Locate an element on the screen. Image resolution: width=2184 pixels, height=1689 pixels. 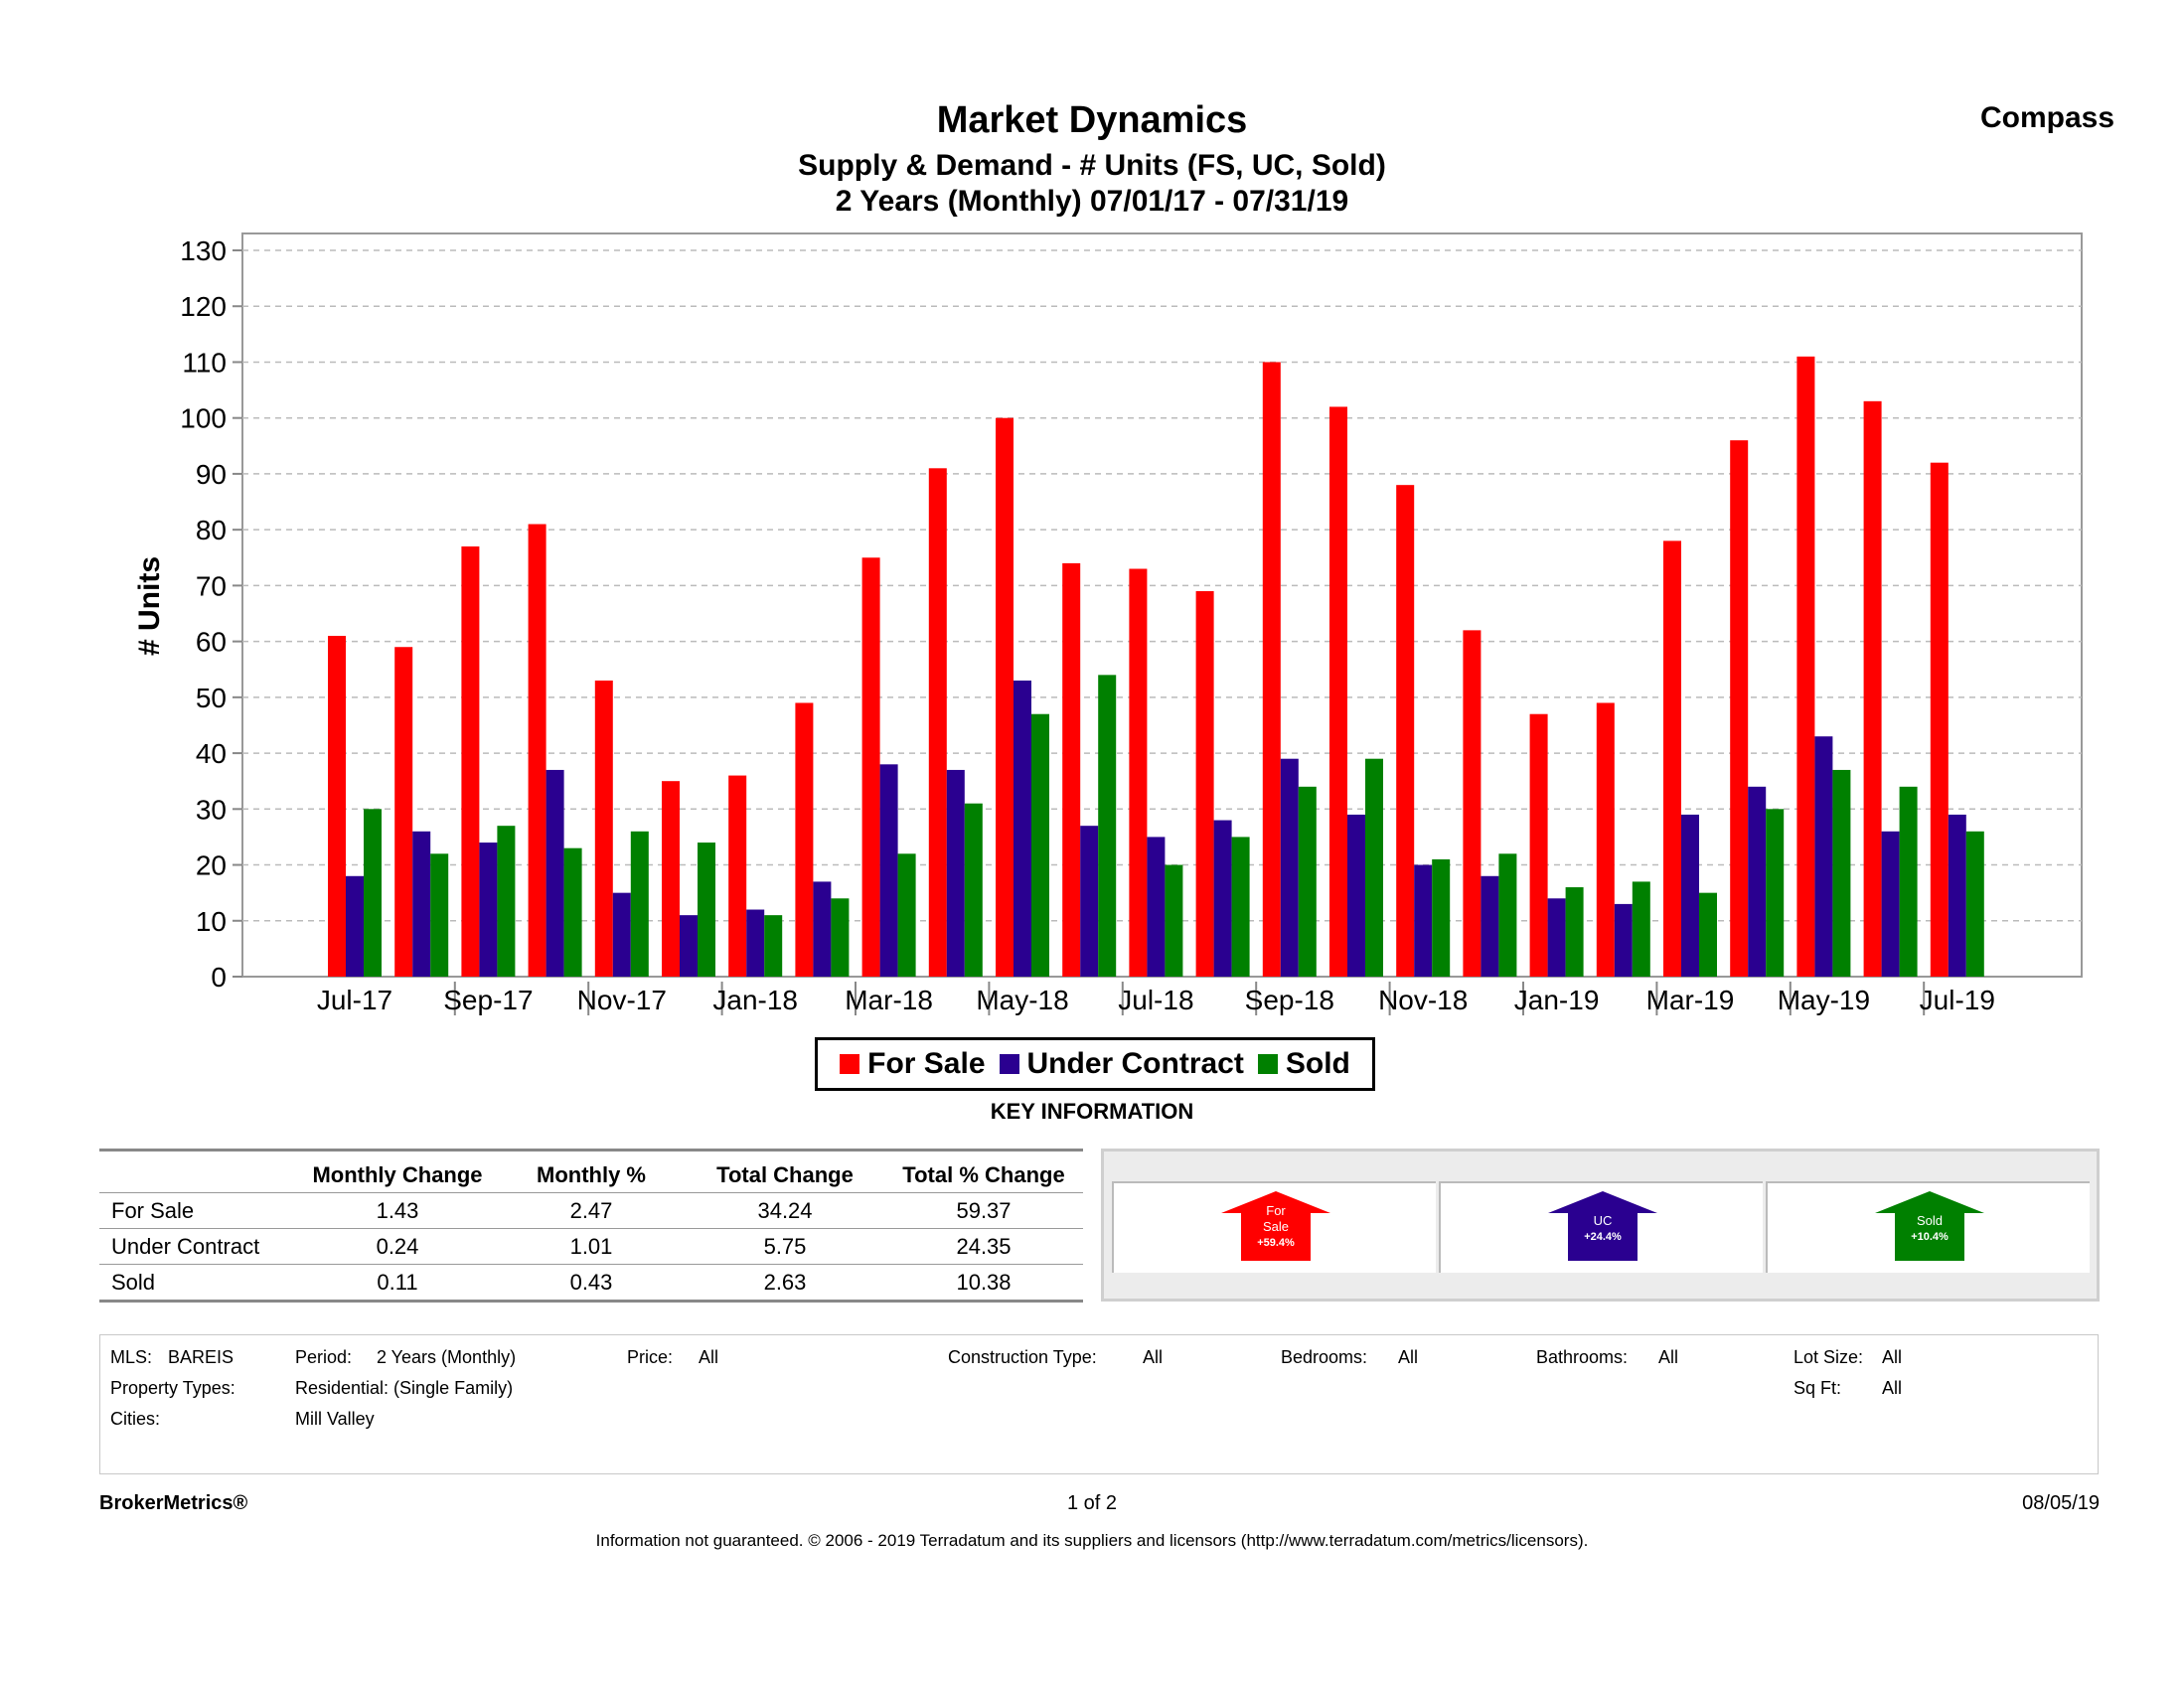
x-tick-label: Jan-18 is located at coordinates (755, 1000).